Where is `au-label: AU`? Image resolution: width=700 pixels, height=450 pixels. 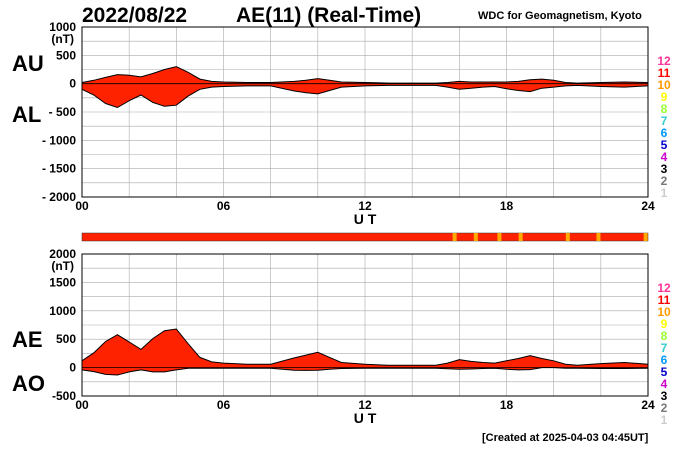 au-label: AU is located at coordinates (28, 63).